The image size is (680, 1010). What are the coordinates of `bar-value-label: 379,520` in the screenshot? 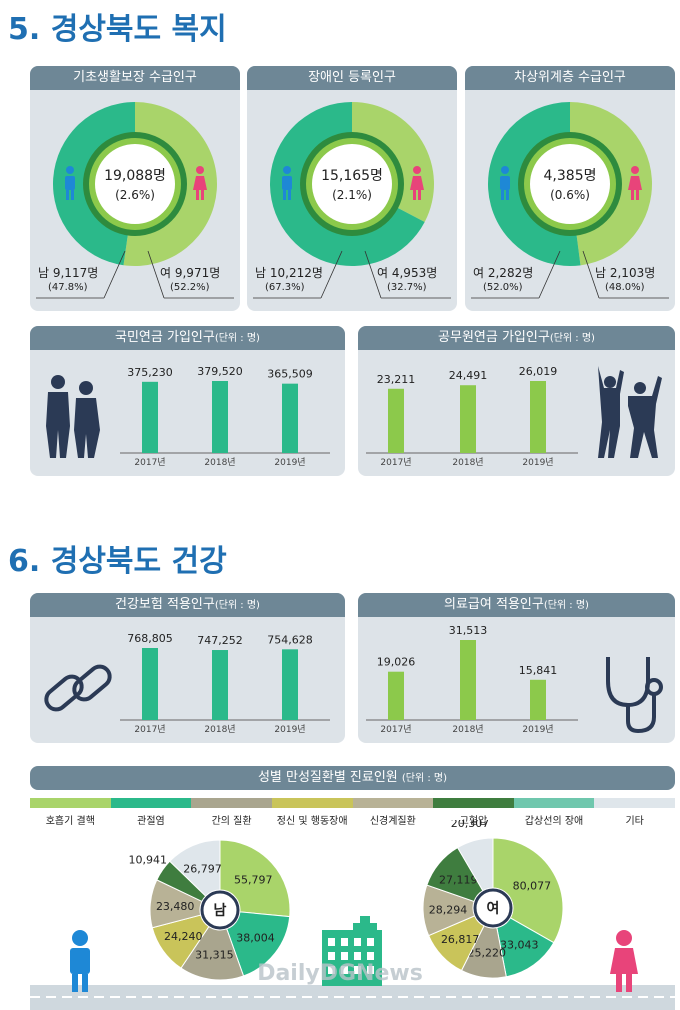 It's located at (220, 371).